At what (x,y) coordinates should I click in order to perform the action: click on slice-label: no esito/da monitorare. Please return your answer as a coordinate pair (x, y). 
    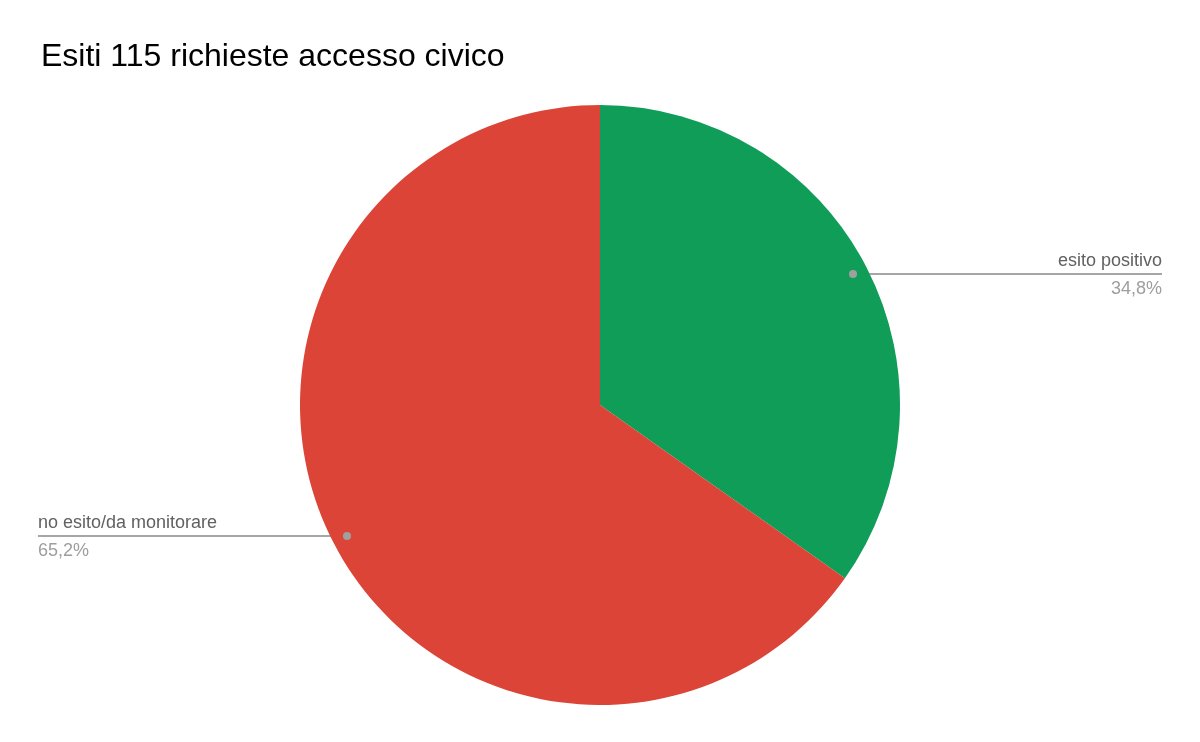
    Looking at the image, I should click on (128, 521).